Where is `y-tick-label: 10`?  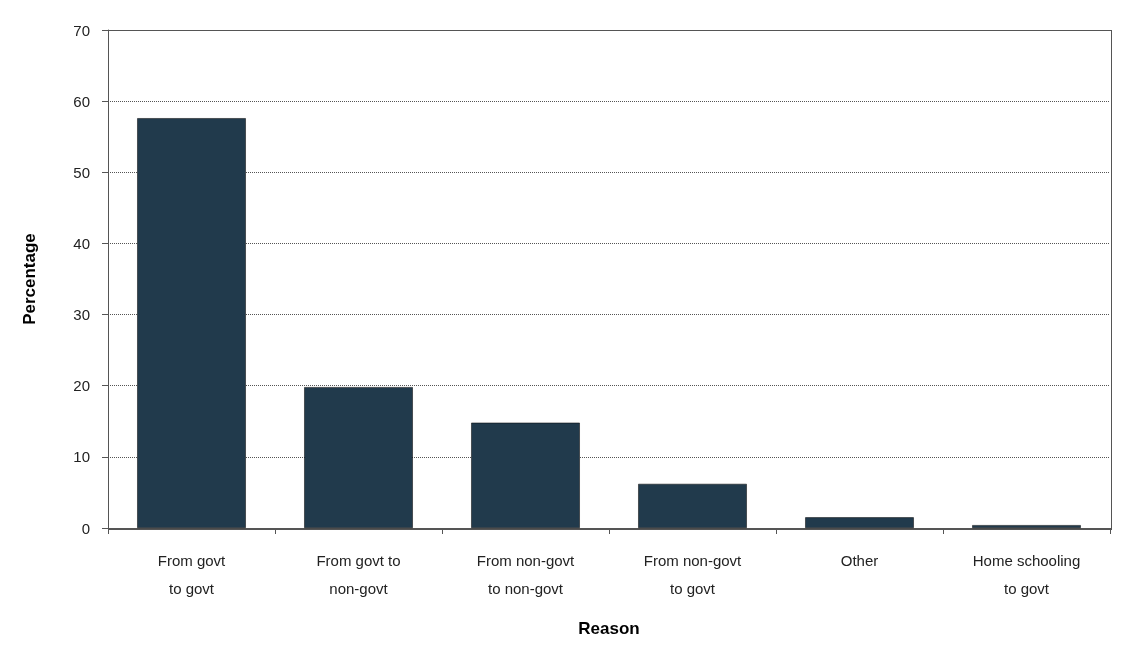 y-tick-label: 10 is located at coordinates (81, 457).